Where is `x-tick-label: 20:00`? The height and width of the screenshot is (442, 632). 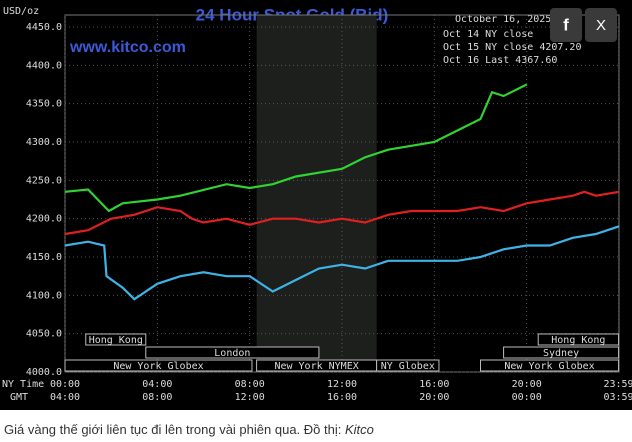 x-tick-label: 20:00 is located at coordinates (527, 384).